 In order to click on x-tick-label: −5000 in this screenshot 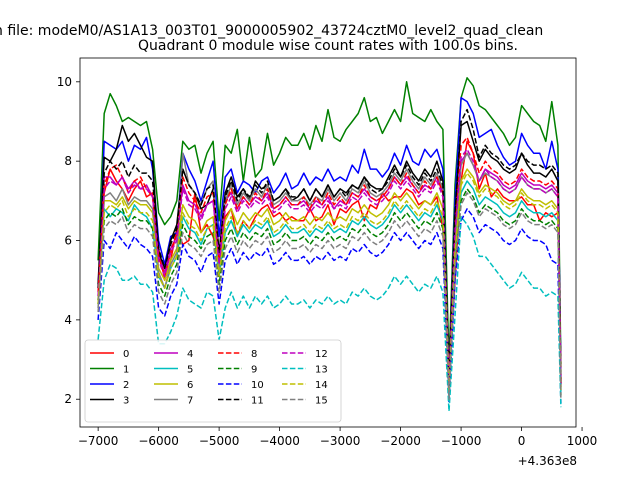, I will do `click(219, 441)`.